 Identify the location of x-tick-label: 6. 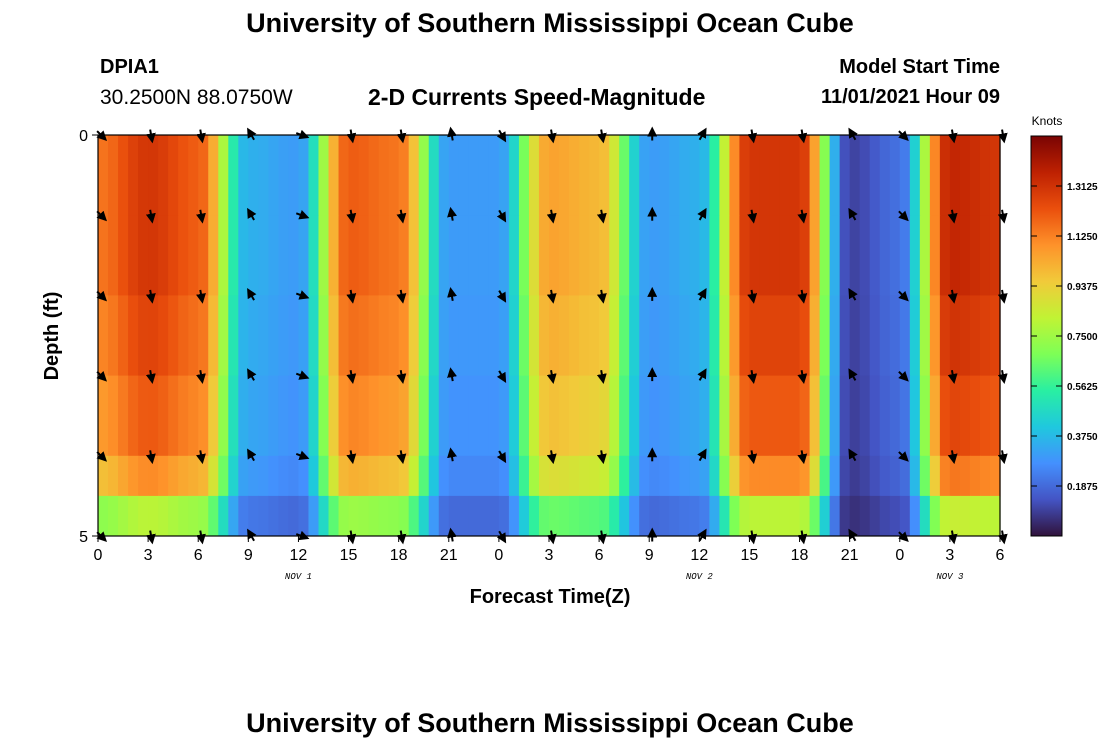
(198, 555).